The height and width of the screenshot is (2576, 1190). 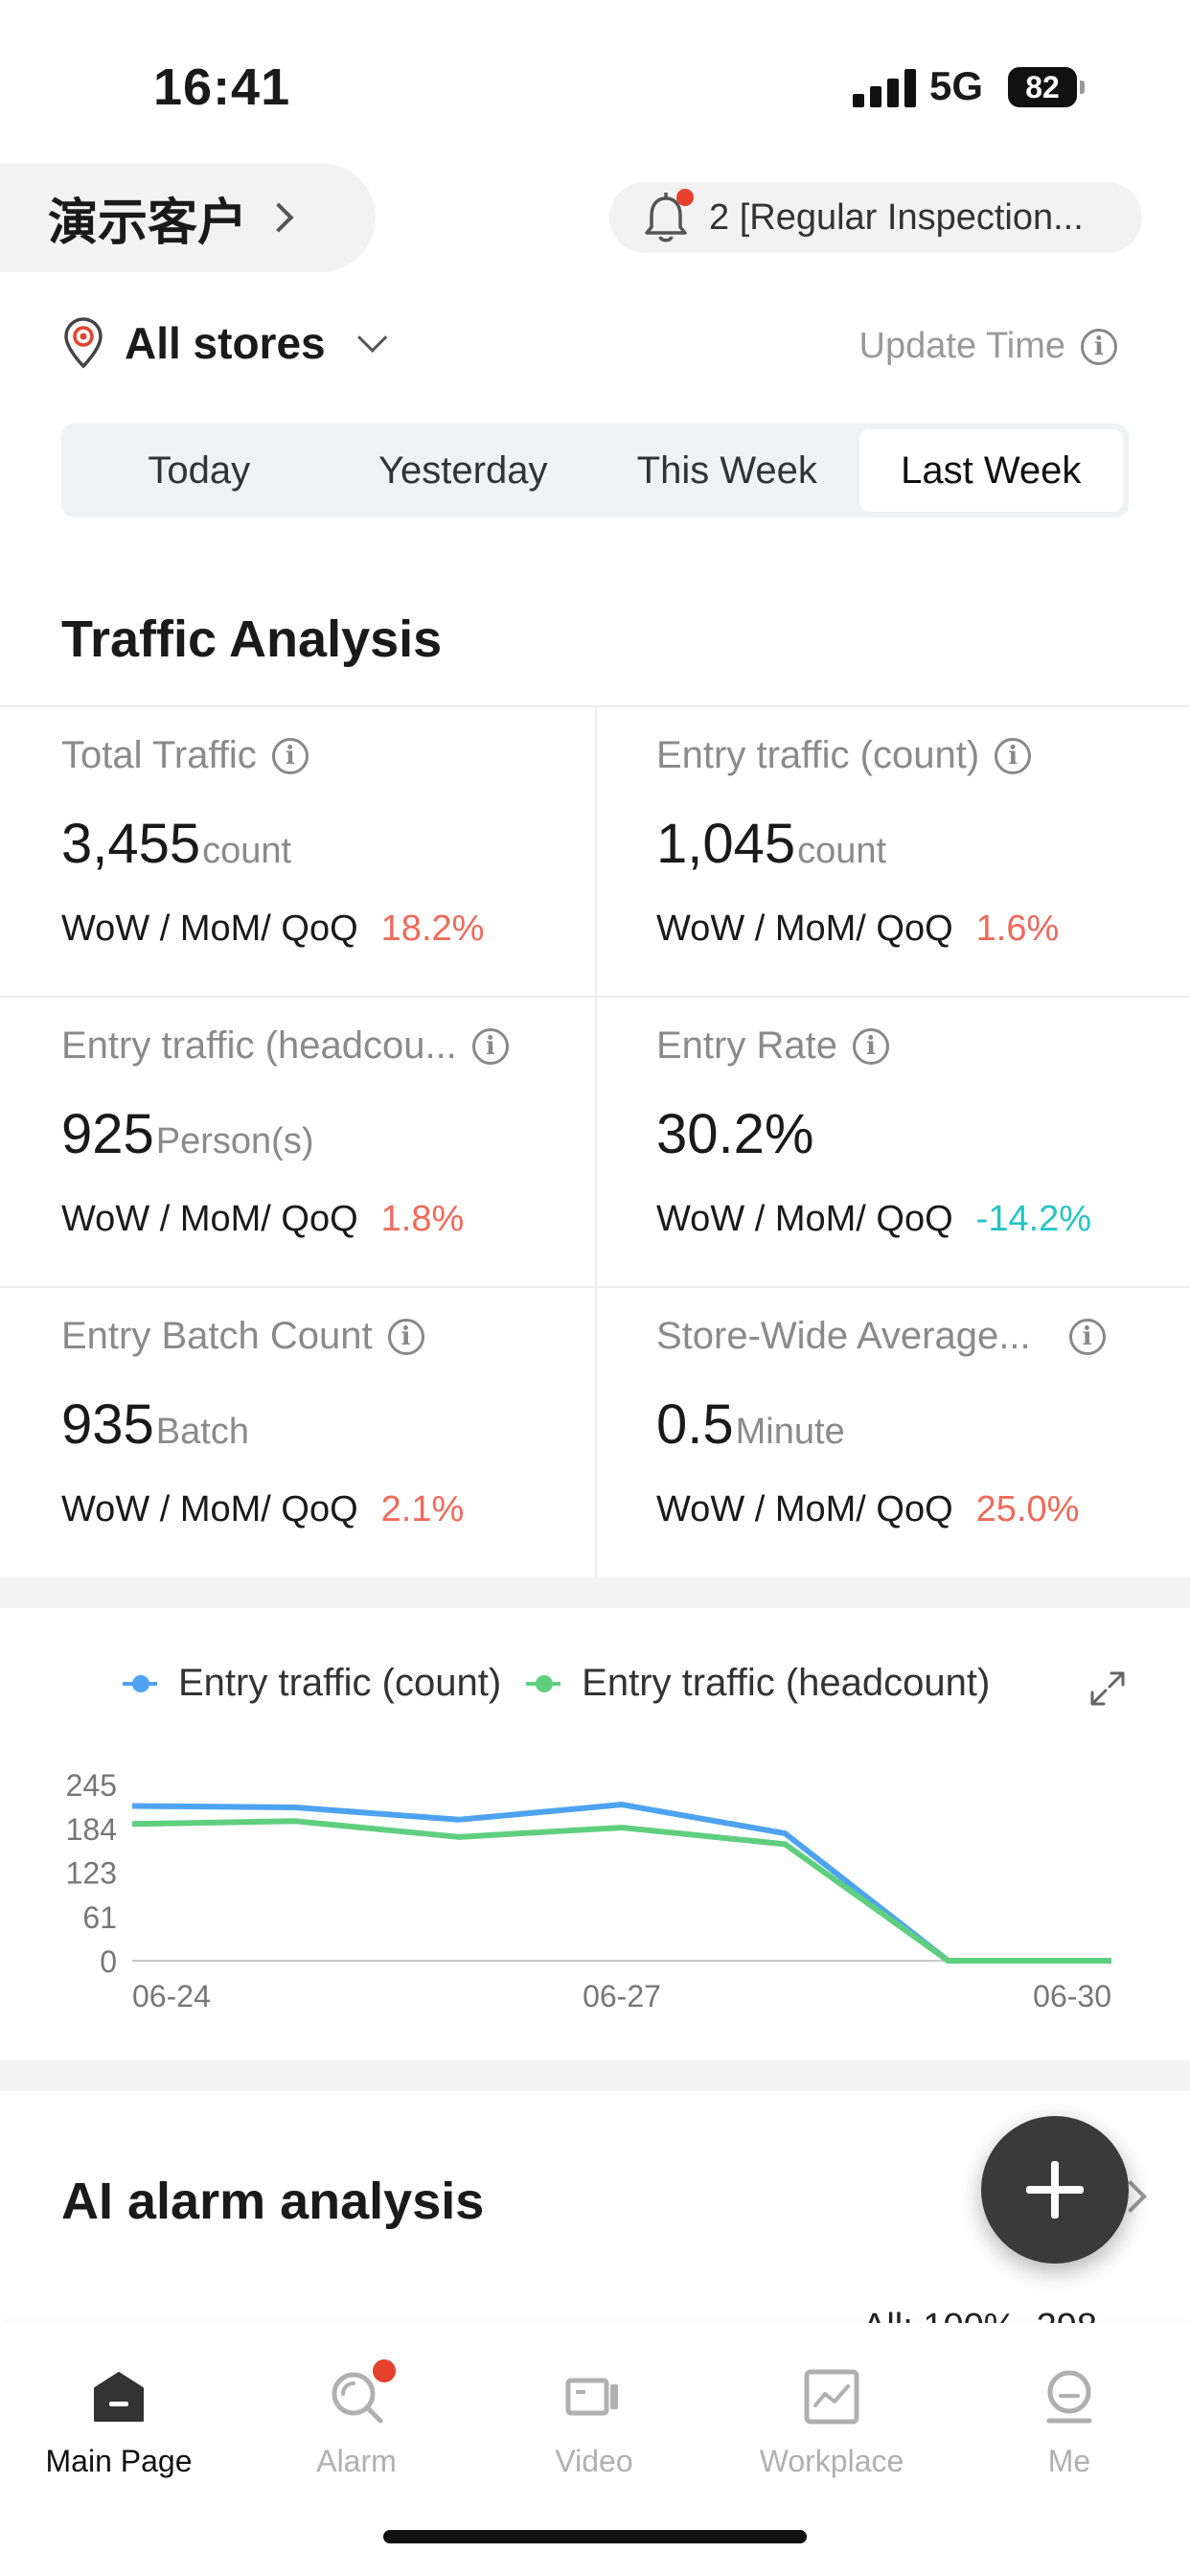 What do you see at coordinates (1034, 1219) in the screenshot?
I see `metric-change: -14.2%` at bounding box center [1034, 1219].